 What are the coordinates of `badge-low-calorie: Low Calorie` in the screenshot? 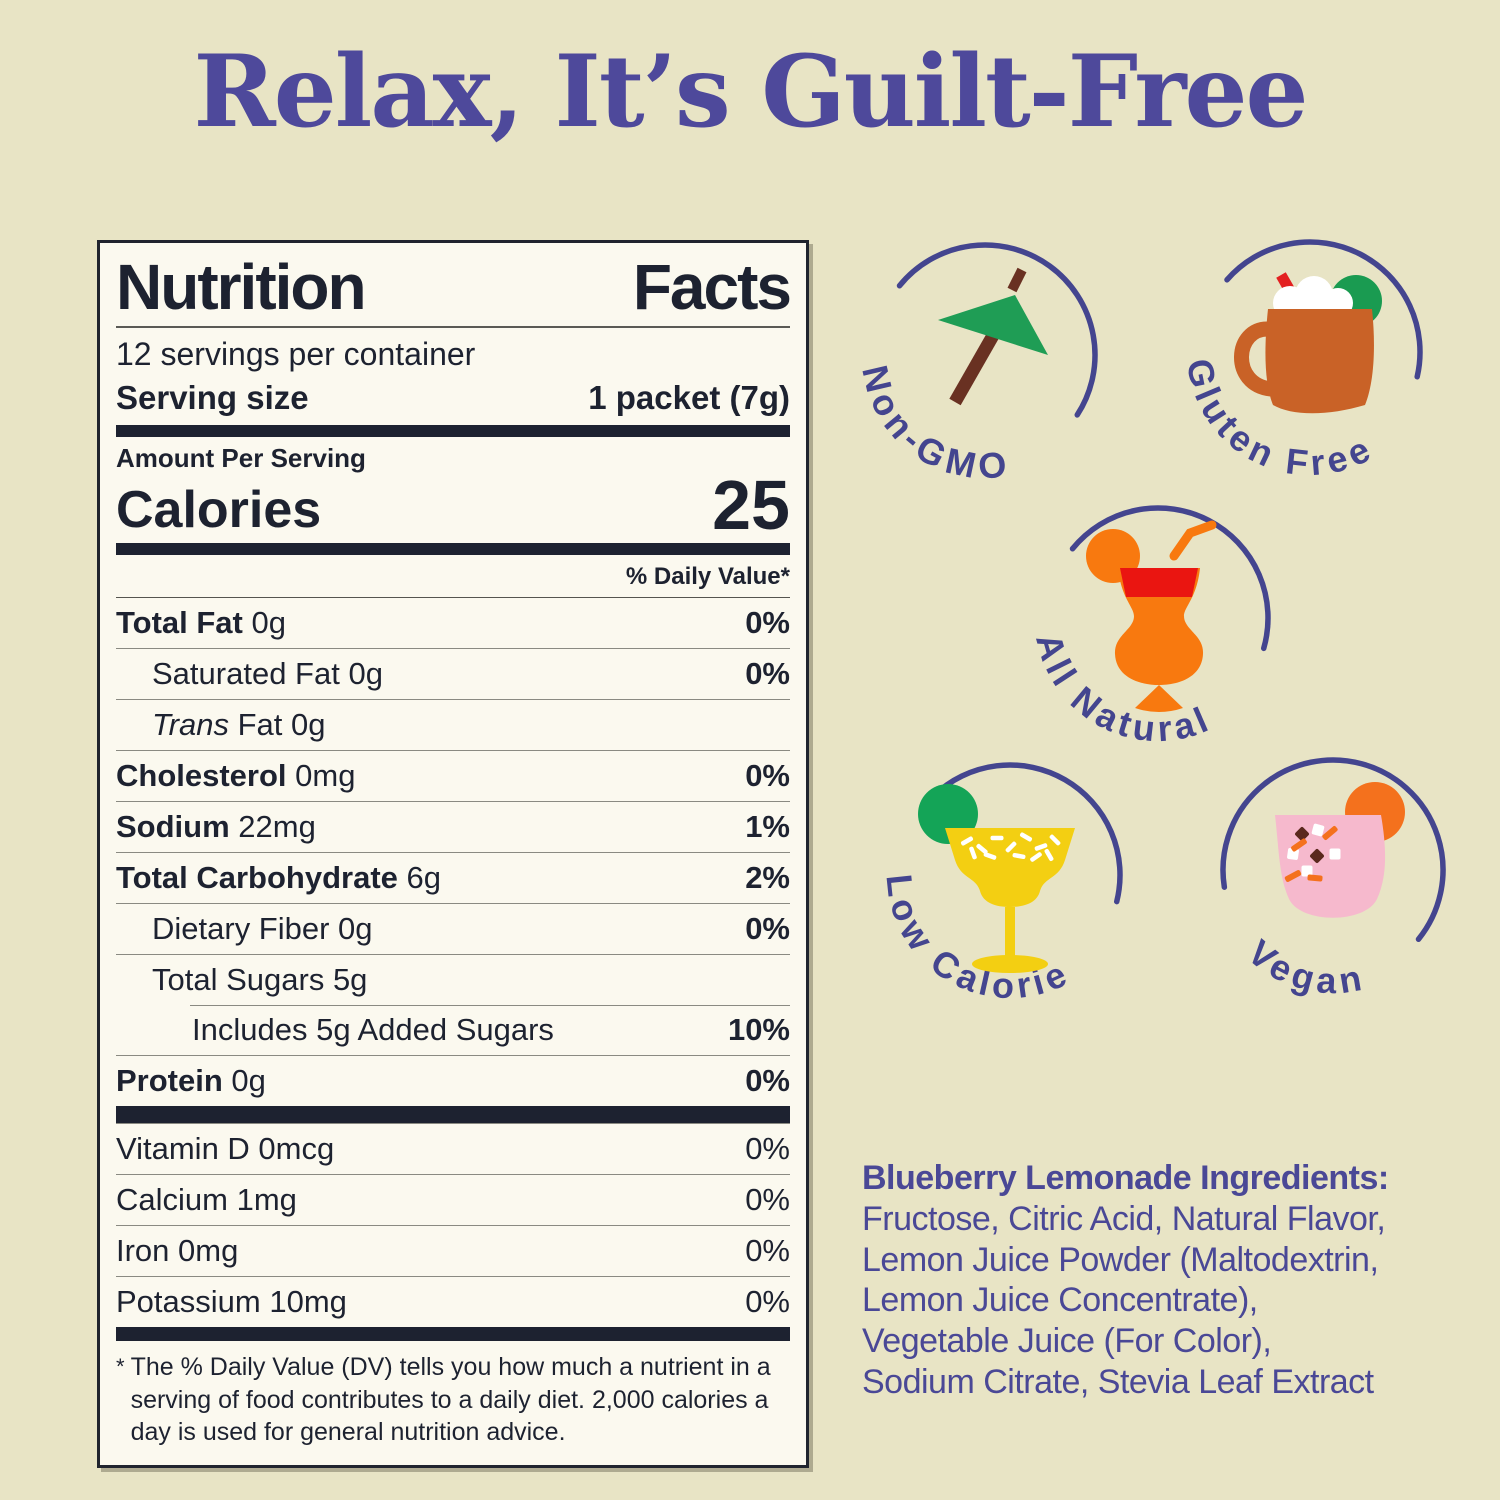 It's located at (1001, 884).